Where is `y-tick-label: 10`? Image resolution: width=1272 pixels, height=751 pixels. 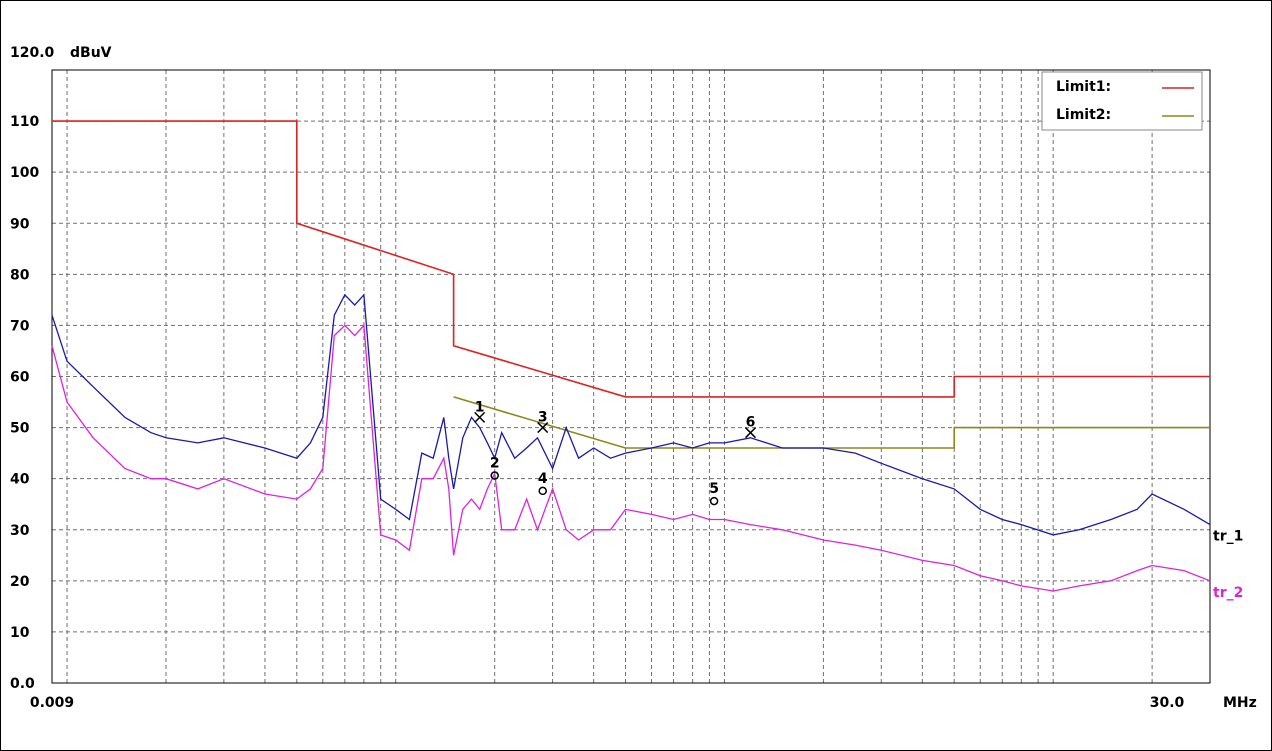
y-tick-label: 10 is located at coordinates (20, 633).